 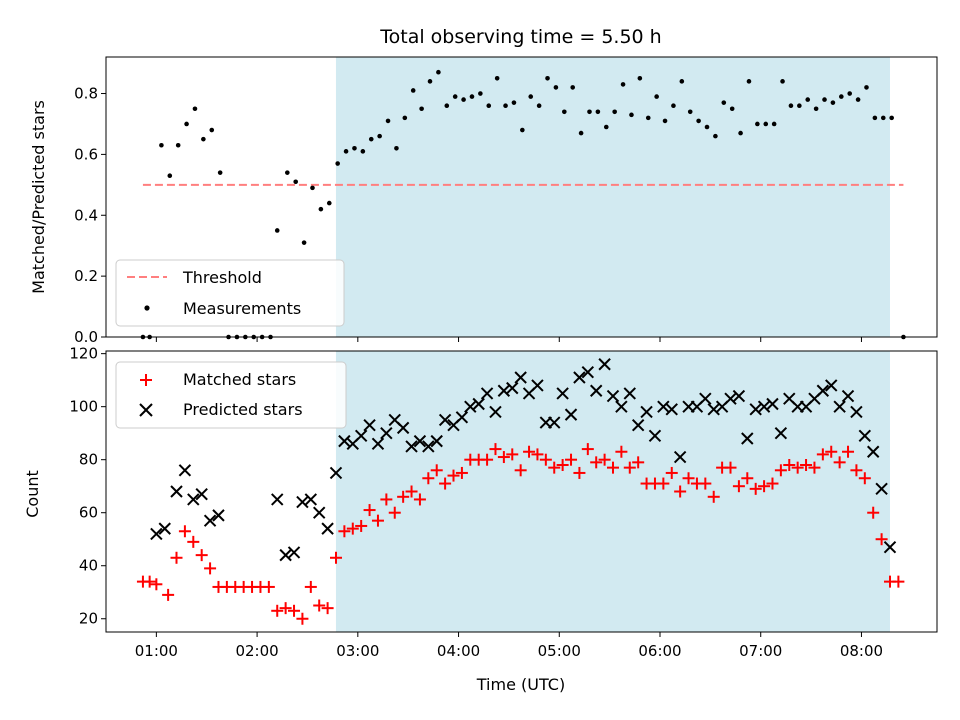 I want to click on measurements-legend-label: Measurements, so click(x=242, y=308).